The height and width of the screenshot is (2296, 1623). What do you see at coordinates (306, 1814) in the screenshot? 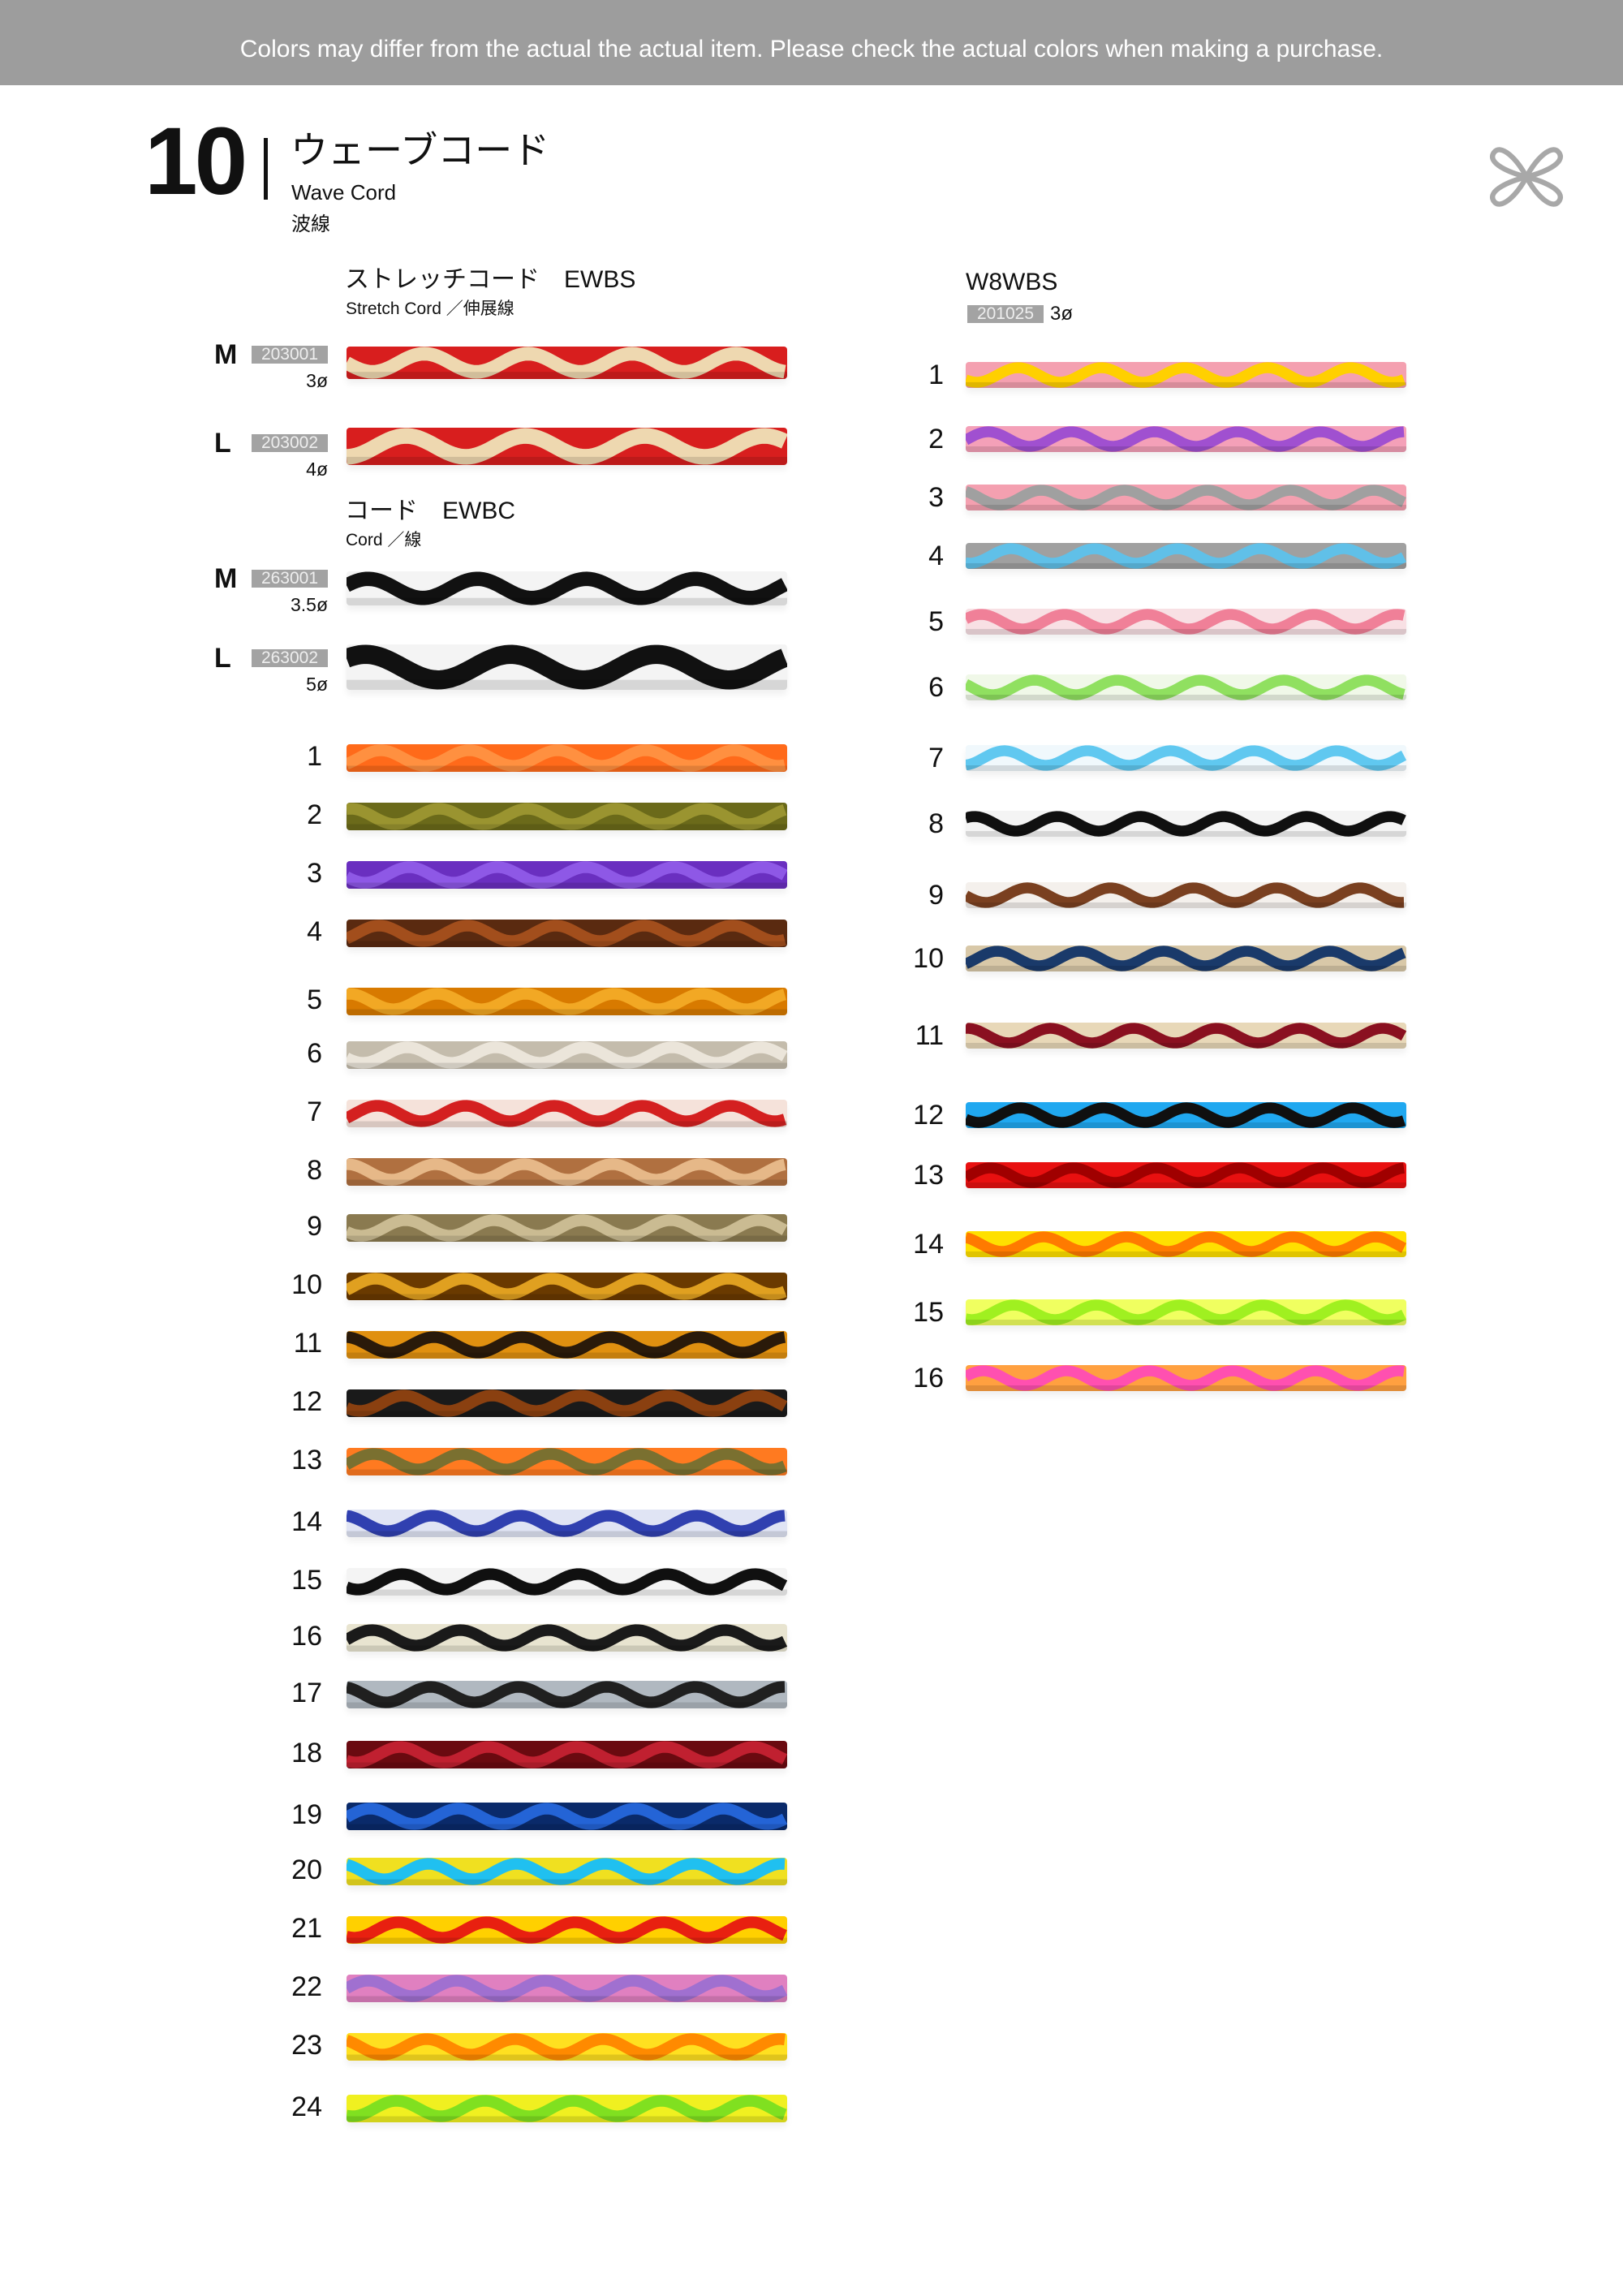
I see `ewbc-color-number: 19` at bounding box center [306, 1814].